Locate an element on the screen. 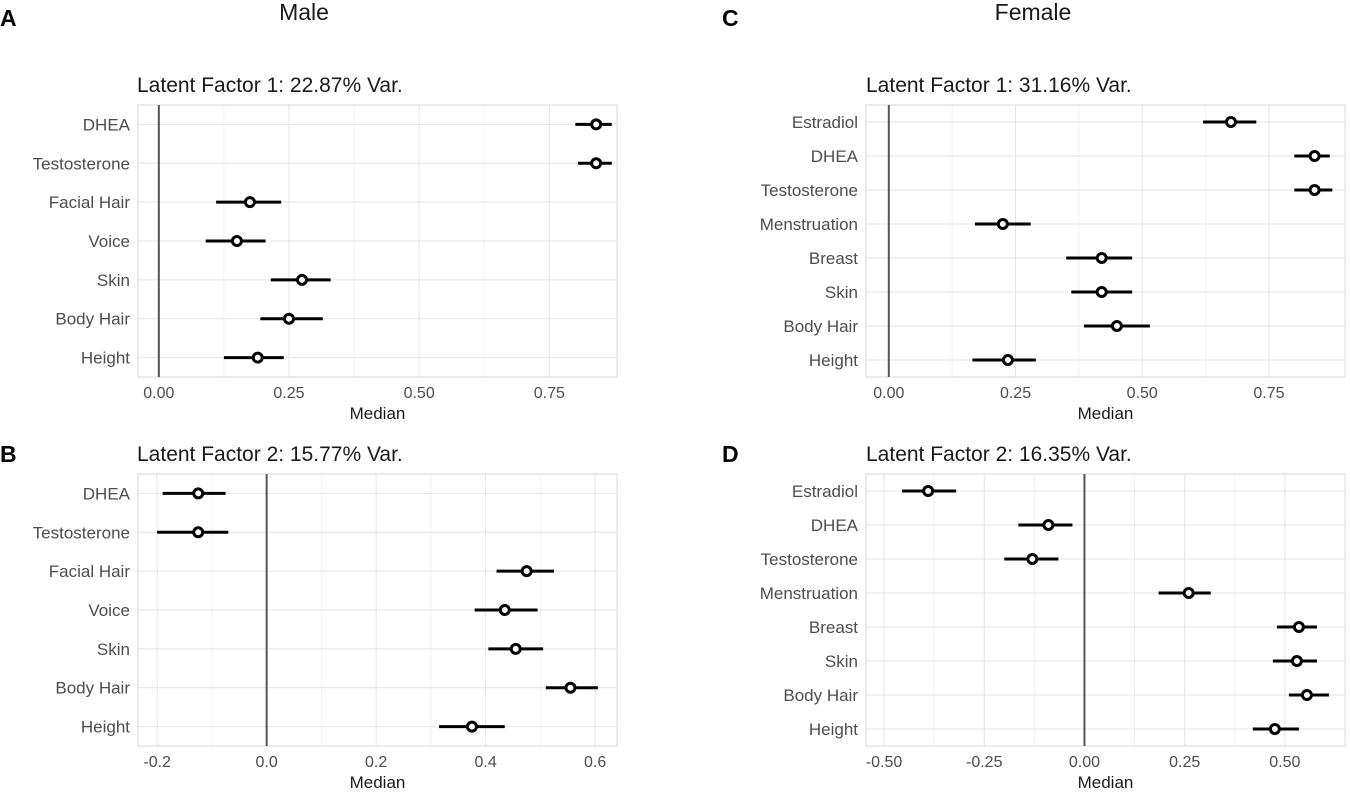  x-tick-label: 0.6 is located at coordinates (595, 762).